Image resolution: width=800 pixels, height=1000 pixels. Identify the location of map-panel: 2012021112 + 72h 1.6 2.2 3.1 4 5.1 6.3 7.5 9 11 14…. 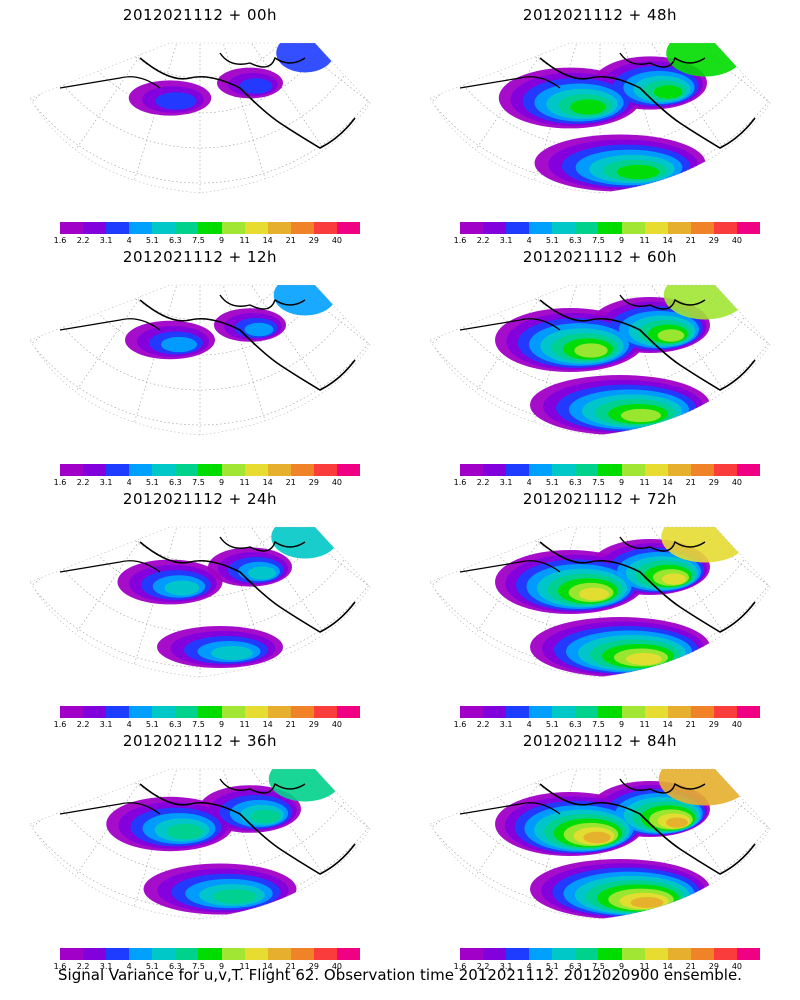
(600, 606).